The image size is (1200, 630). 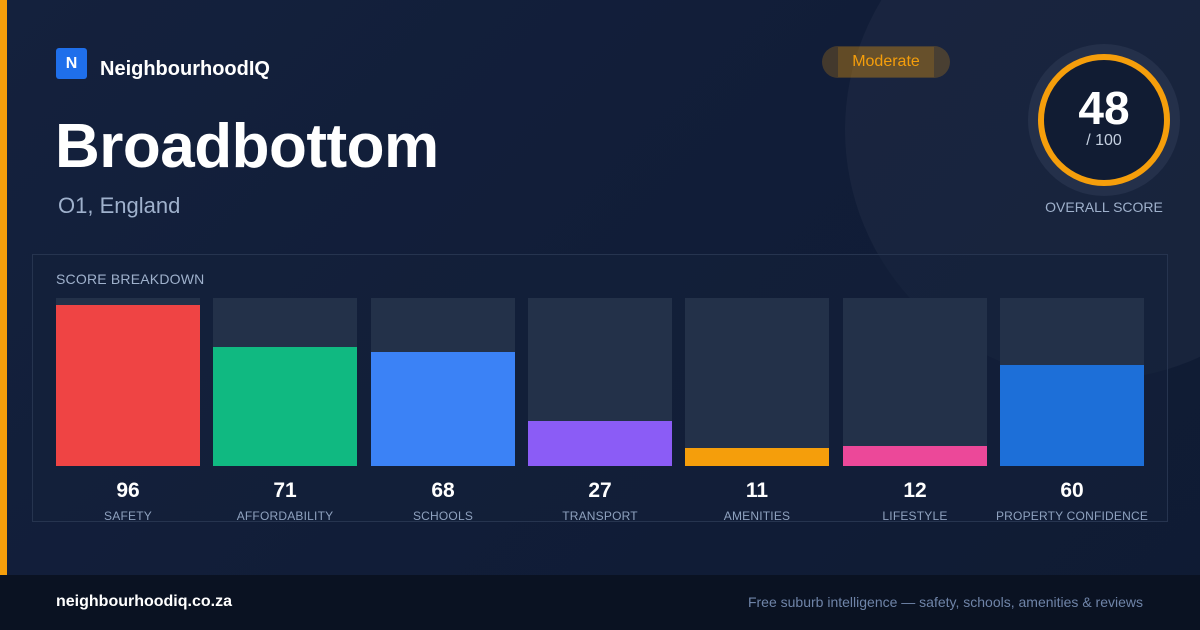 I want to click on location-region: O1, England, so click(x=119, y=205).